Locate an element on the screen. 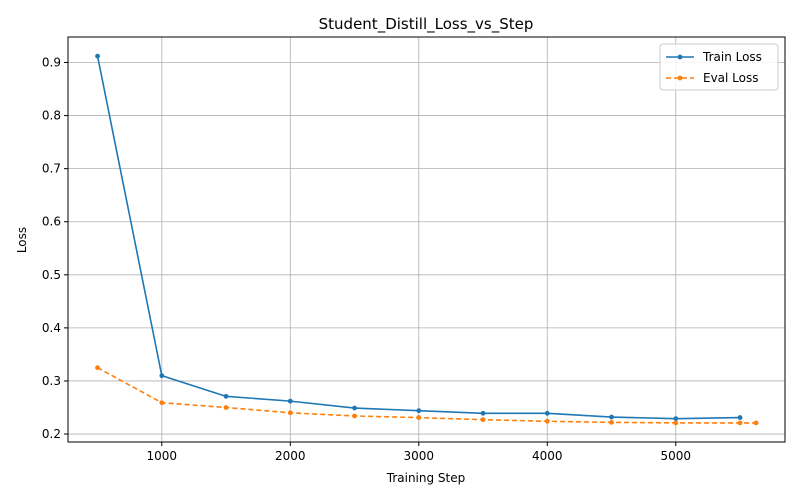 Image resolution: width=800 pixels, height=500 pixels. y-tick-label: 0.7 is located at coordinates (51, 169).